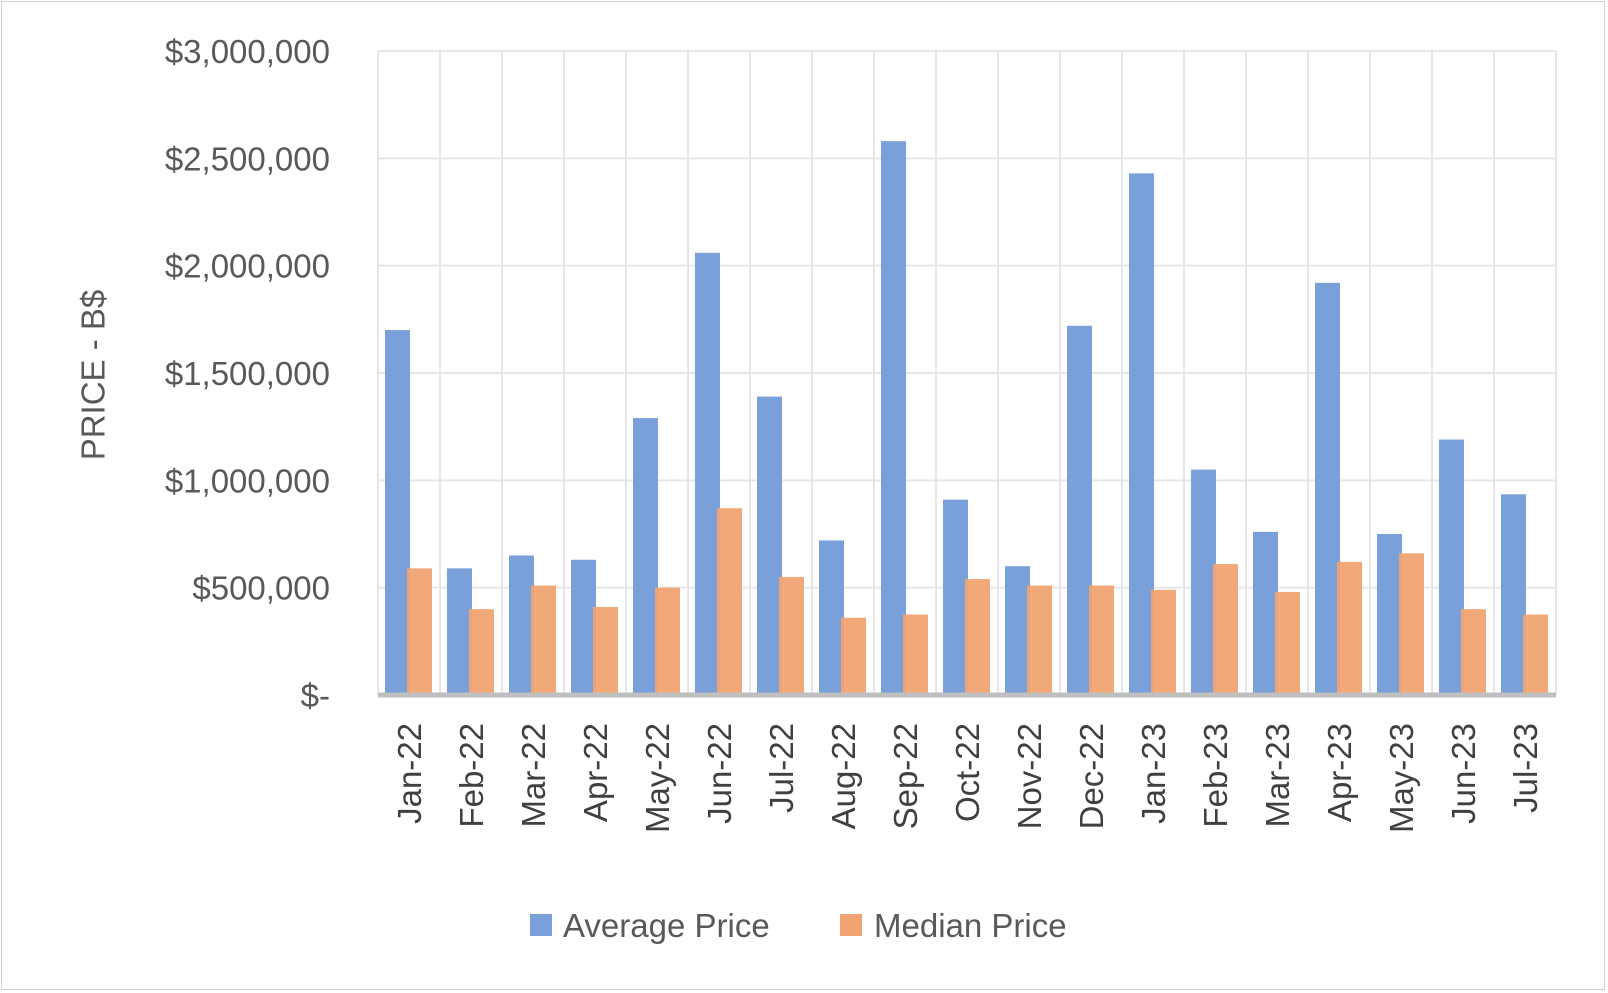 The image size is (1608, 993). What do you see at coordinates (595, 772) in the screenshot?
I see `x-tick-label: Apr-22` at bounding box center [595, 772].